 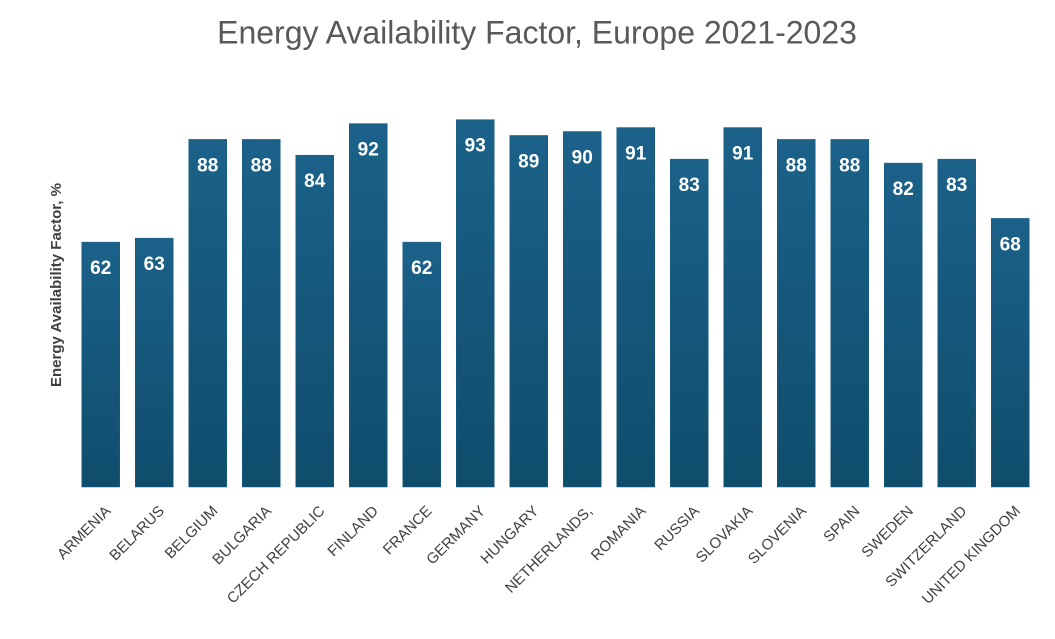 What do you see at coordinates (1010, 244) in the screenshot?
I see `data-label: 68` at bounding box center [1010, 244].